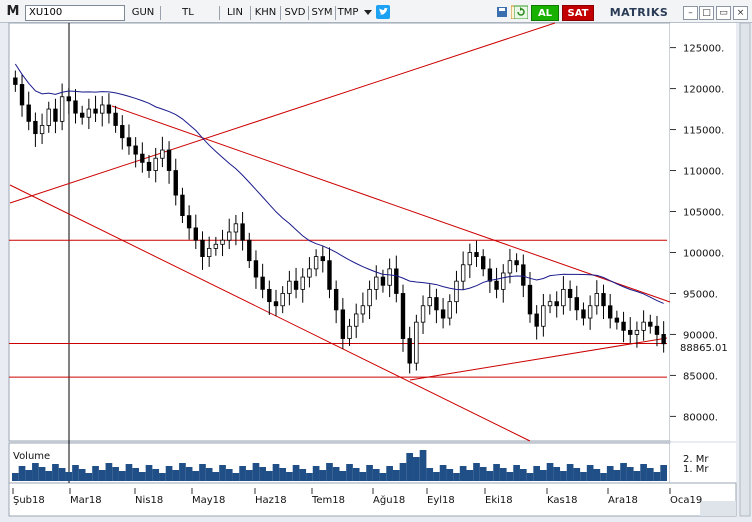 This screenshot has width=752, height=522. What do you see at coordinates (578, 13) in the screenshot?
I see `sell-button: SAT` at bounding box center [578, 13].